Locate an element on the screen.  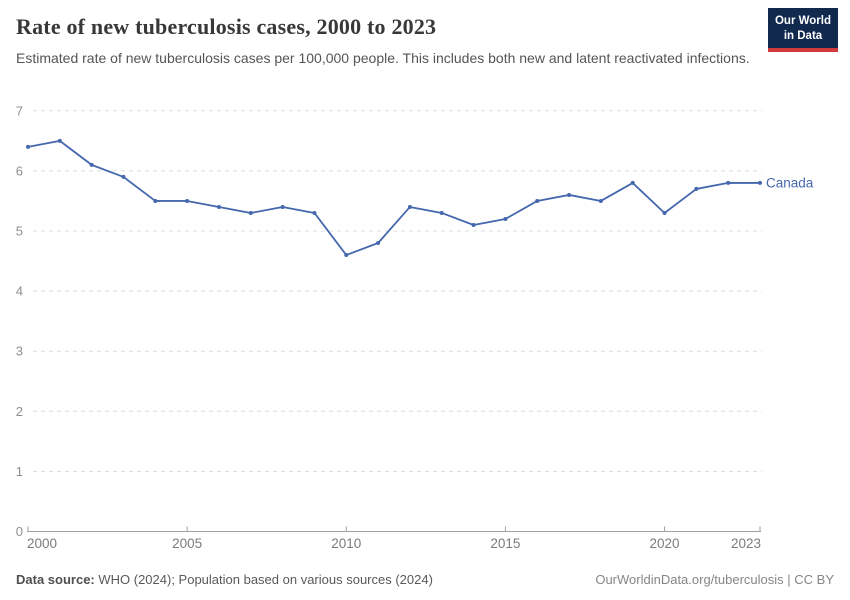
x-axis-tick-label: 2010 is located at coordinates (346, 543).